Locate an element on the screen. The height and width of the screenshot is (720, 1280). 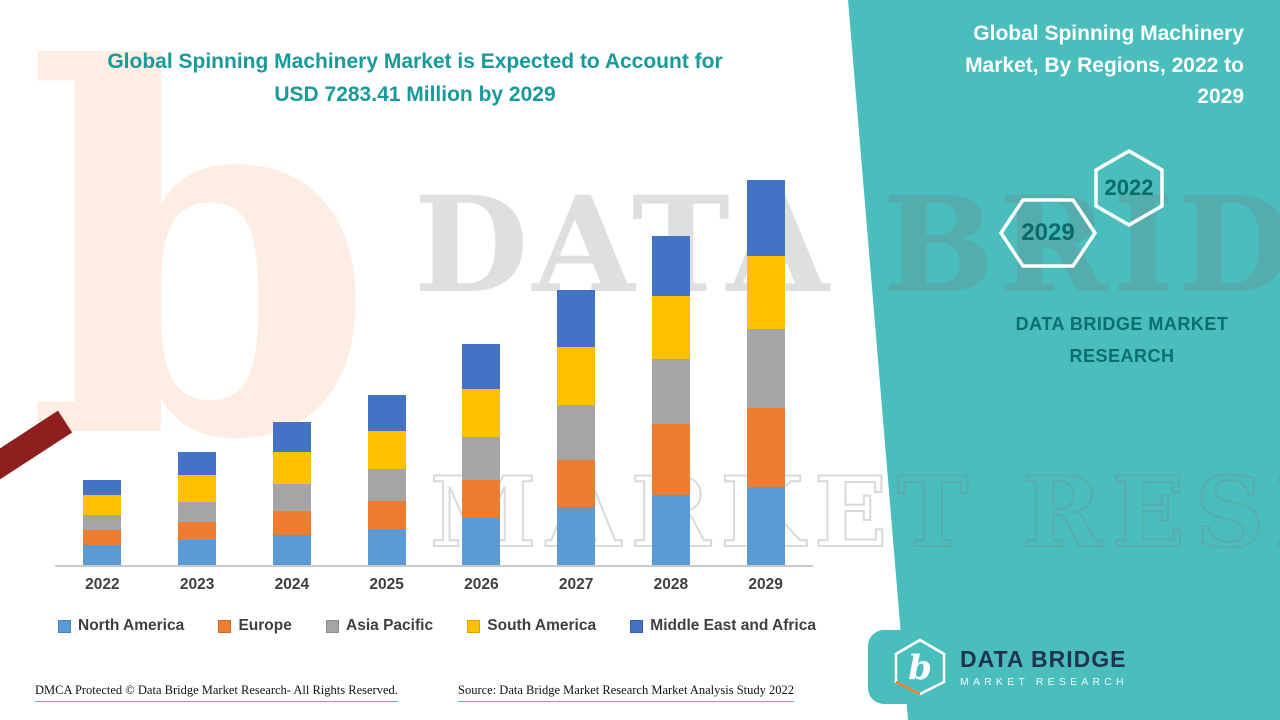
bar-2023 is located at coordinates (197, 508).